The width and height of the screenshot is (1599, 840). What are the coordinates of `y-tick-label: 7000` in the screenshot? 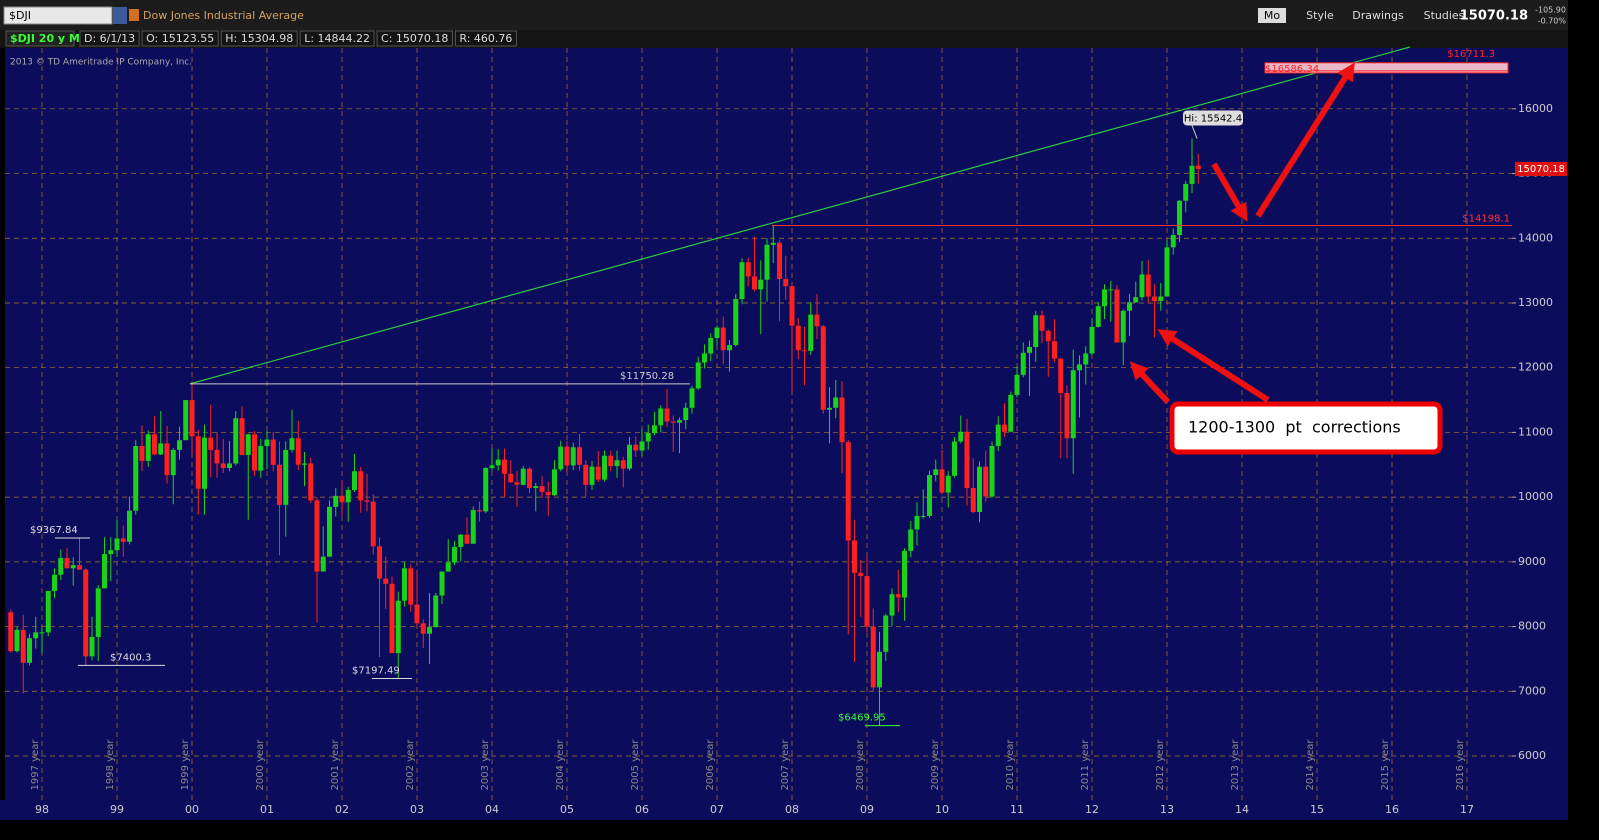 It's located at (1532, 690).